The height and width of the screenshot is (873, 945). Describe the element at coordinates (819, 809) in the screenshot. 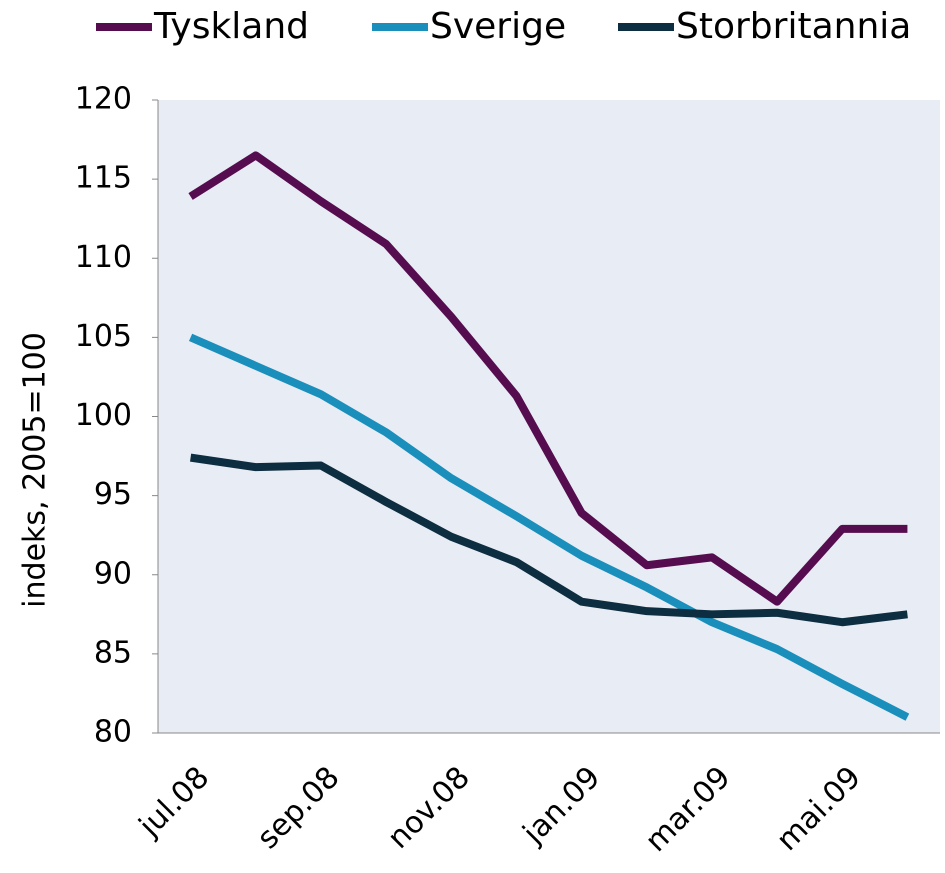

I see `x-tick-label: mai.09` at that location.